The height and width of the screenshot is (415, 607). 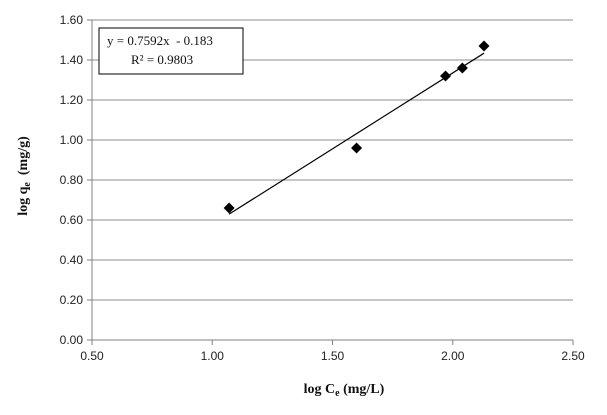 I want to click on annotation-equation: y = 0.7592x - 0.183, so click(x=160, y=40).